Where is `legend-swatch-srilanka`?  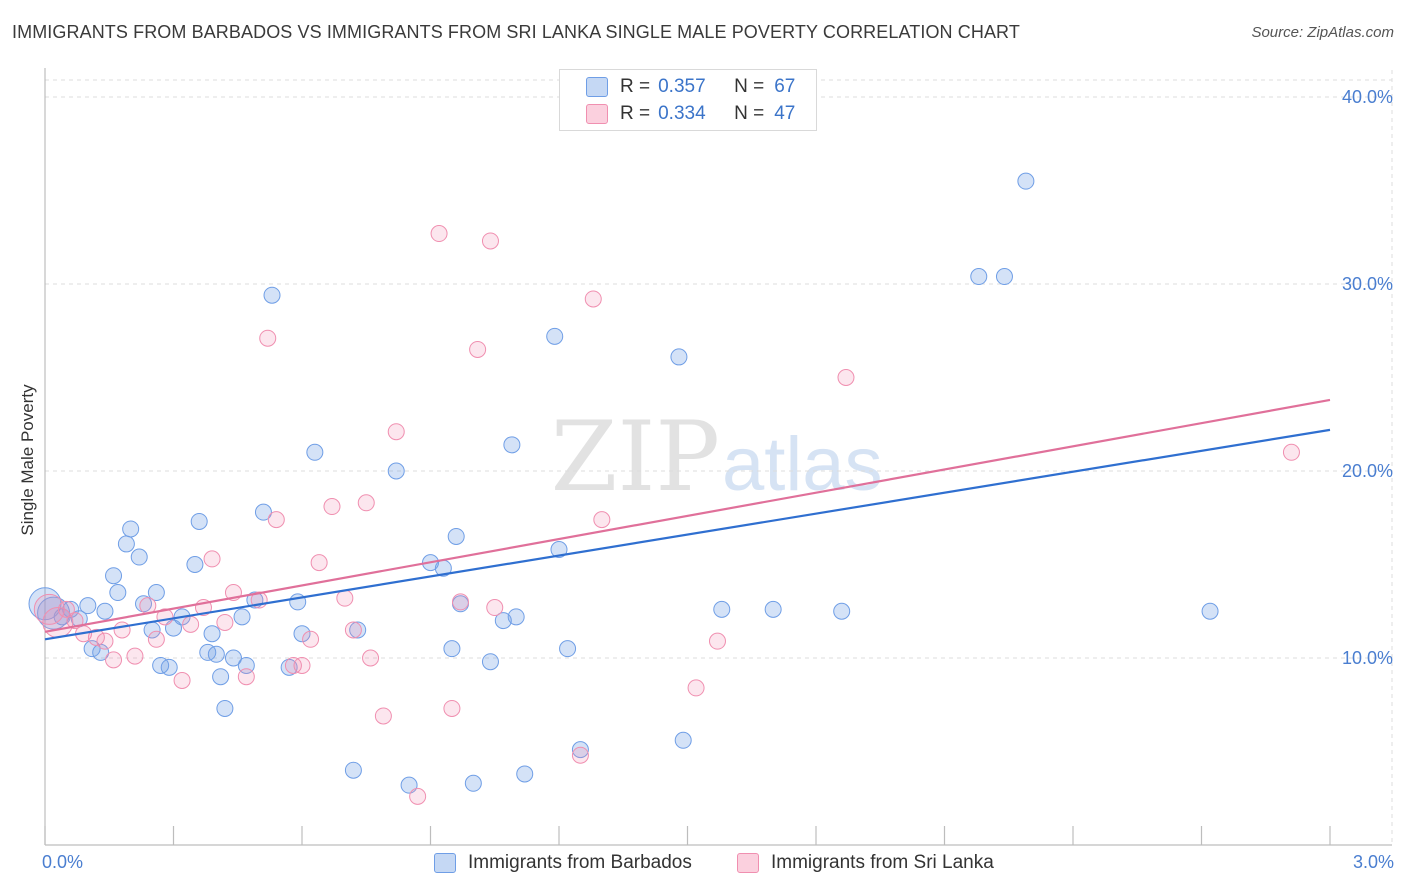
legend-swatch-srilanka is located at coordinates (597, 114).